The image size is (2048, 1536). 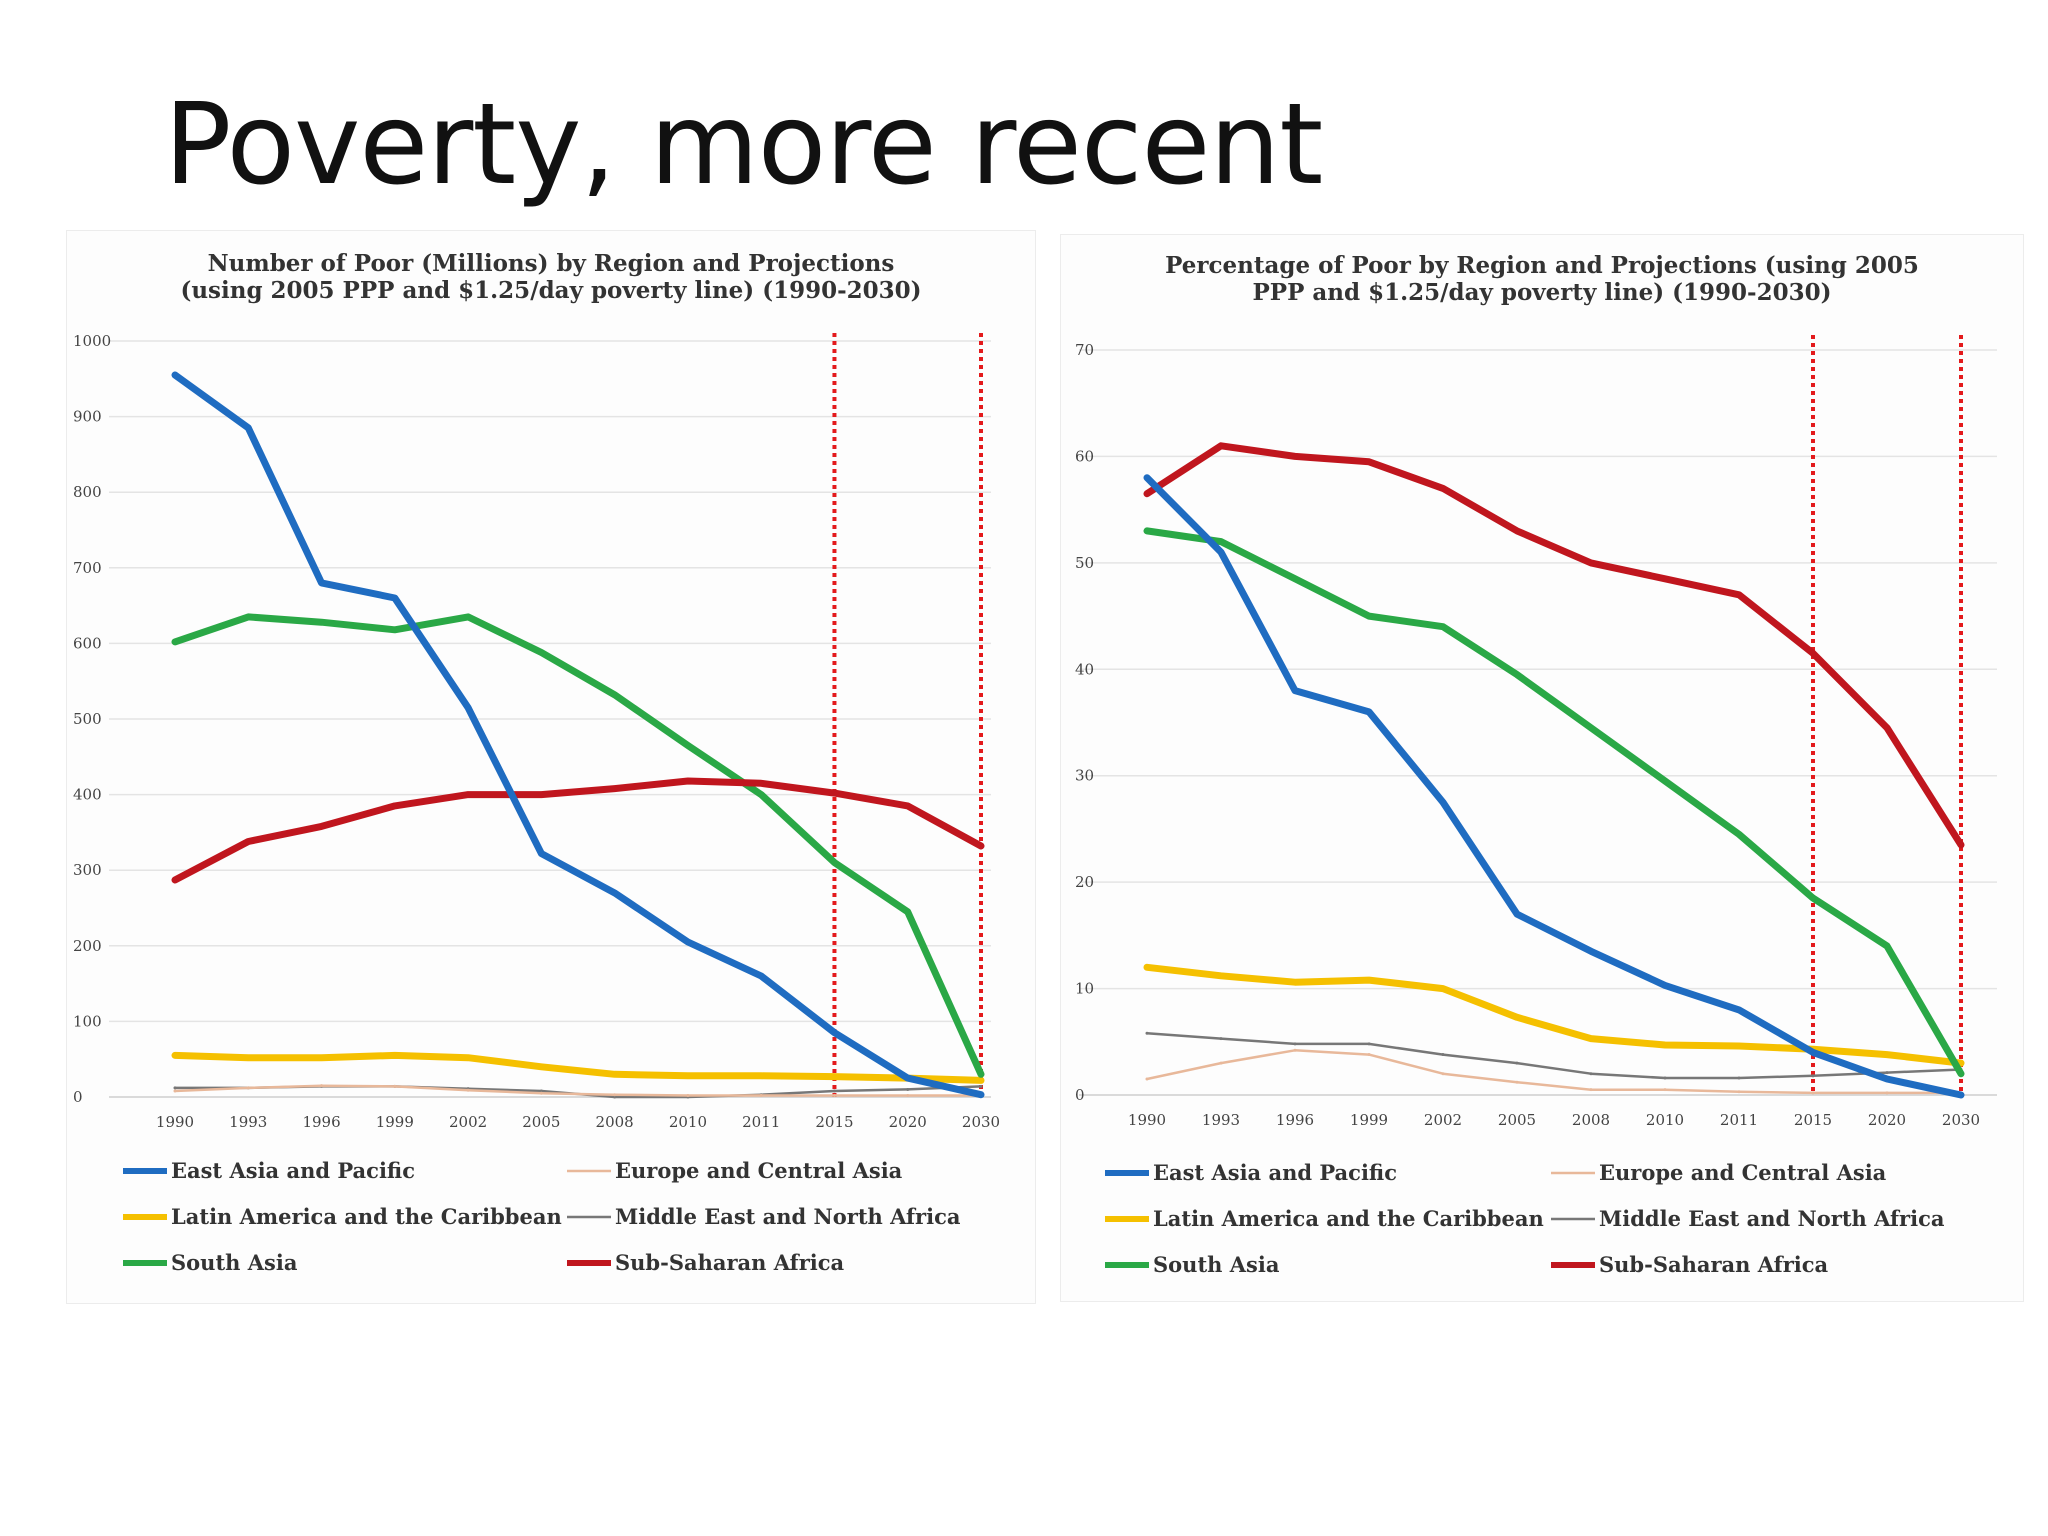 What do you see at coordinates (788, 1216) in the screenshot?
I see `legend-label: Middle East and North Africa` at bounding box center [788, 1216].